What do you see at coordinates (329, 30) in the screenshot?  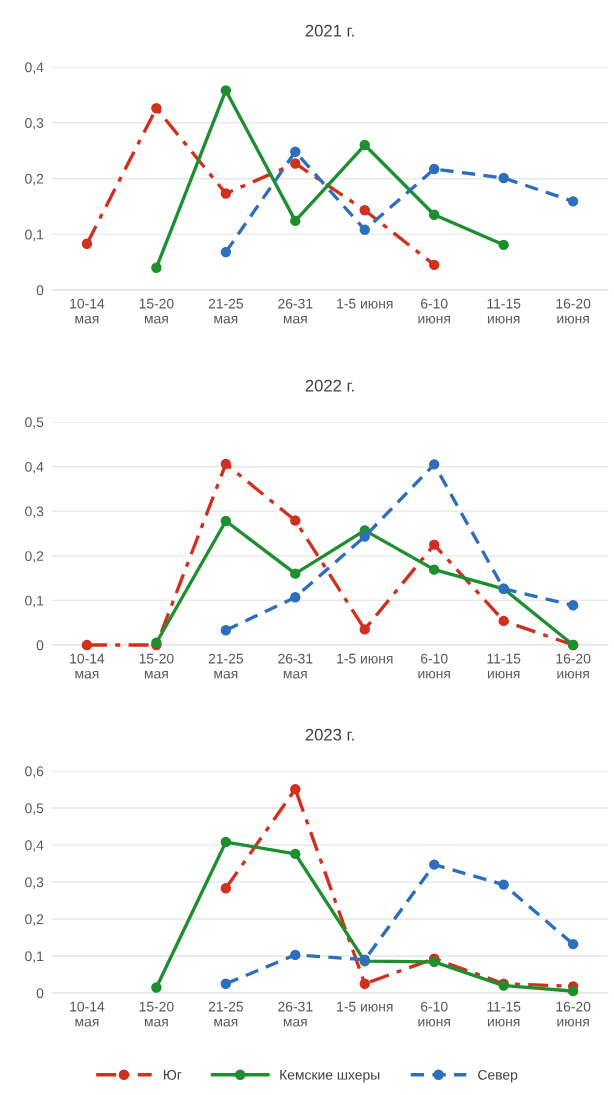 I see `chart-title: 2021 г.` at bounding box center [329, 30].